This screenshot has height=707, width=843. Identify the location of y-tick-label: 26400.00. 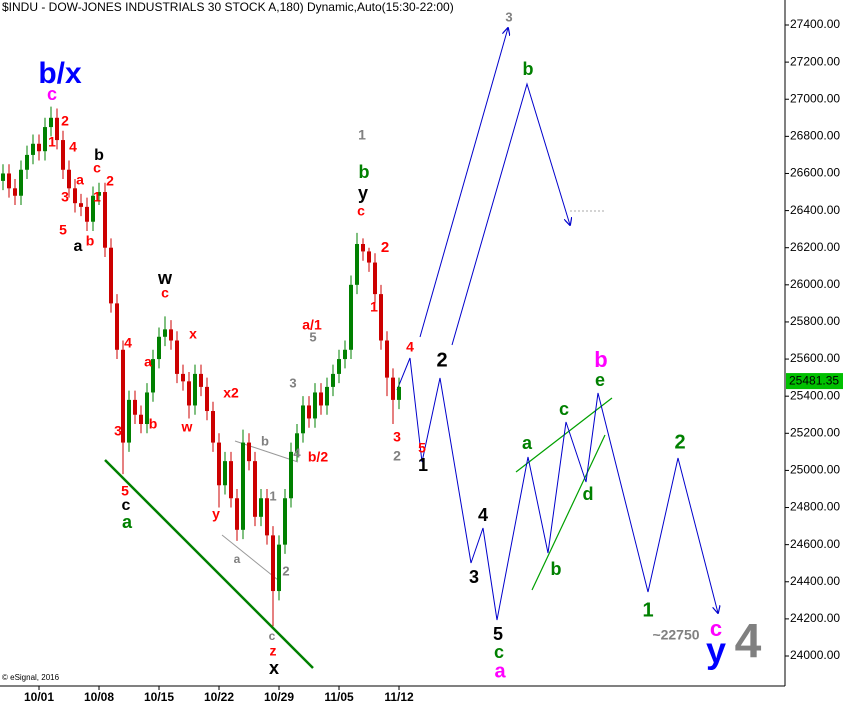
(815, 210).